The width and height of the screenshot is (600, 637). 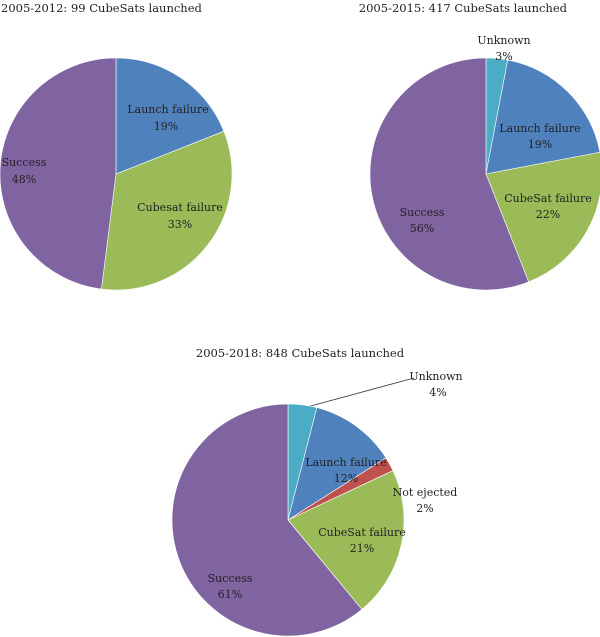 I want to click on unknown-leader-line, so click(x=360, y=392).